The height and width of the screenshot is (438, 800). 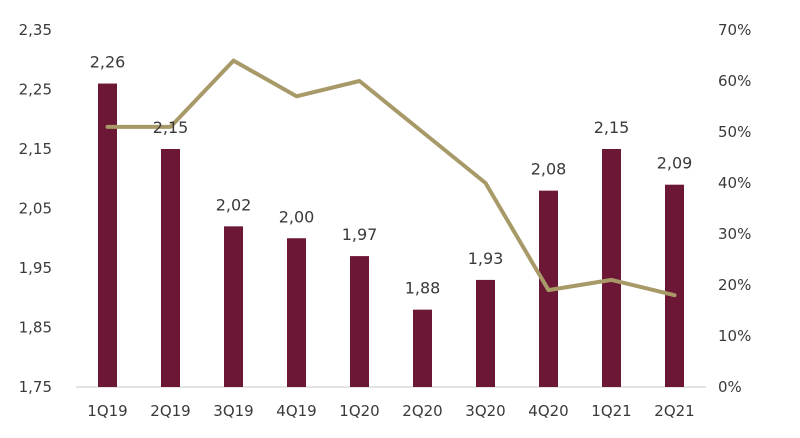 I want to click on left-tick-label: 1,75, so click(x=35, y=387).